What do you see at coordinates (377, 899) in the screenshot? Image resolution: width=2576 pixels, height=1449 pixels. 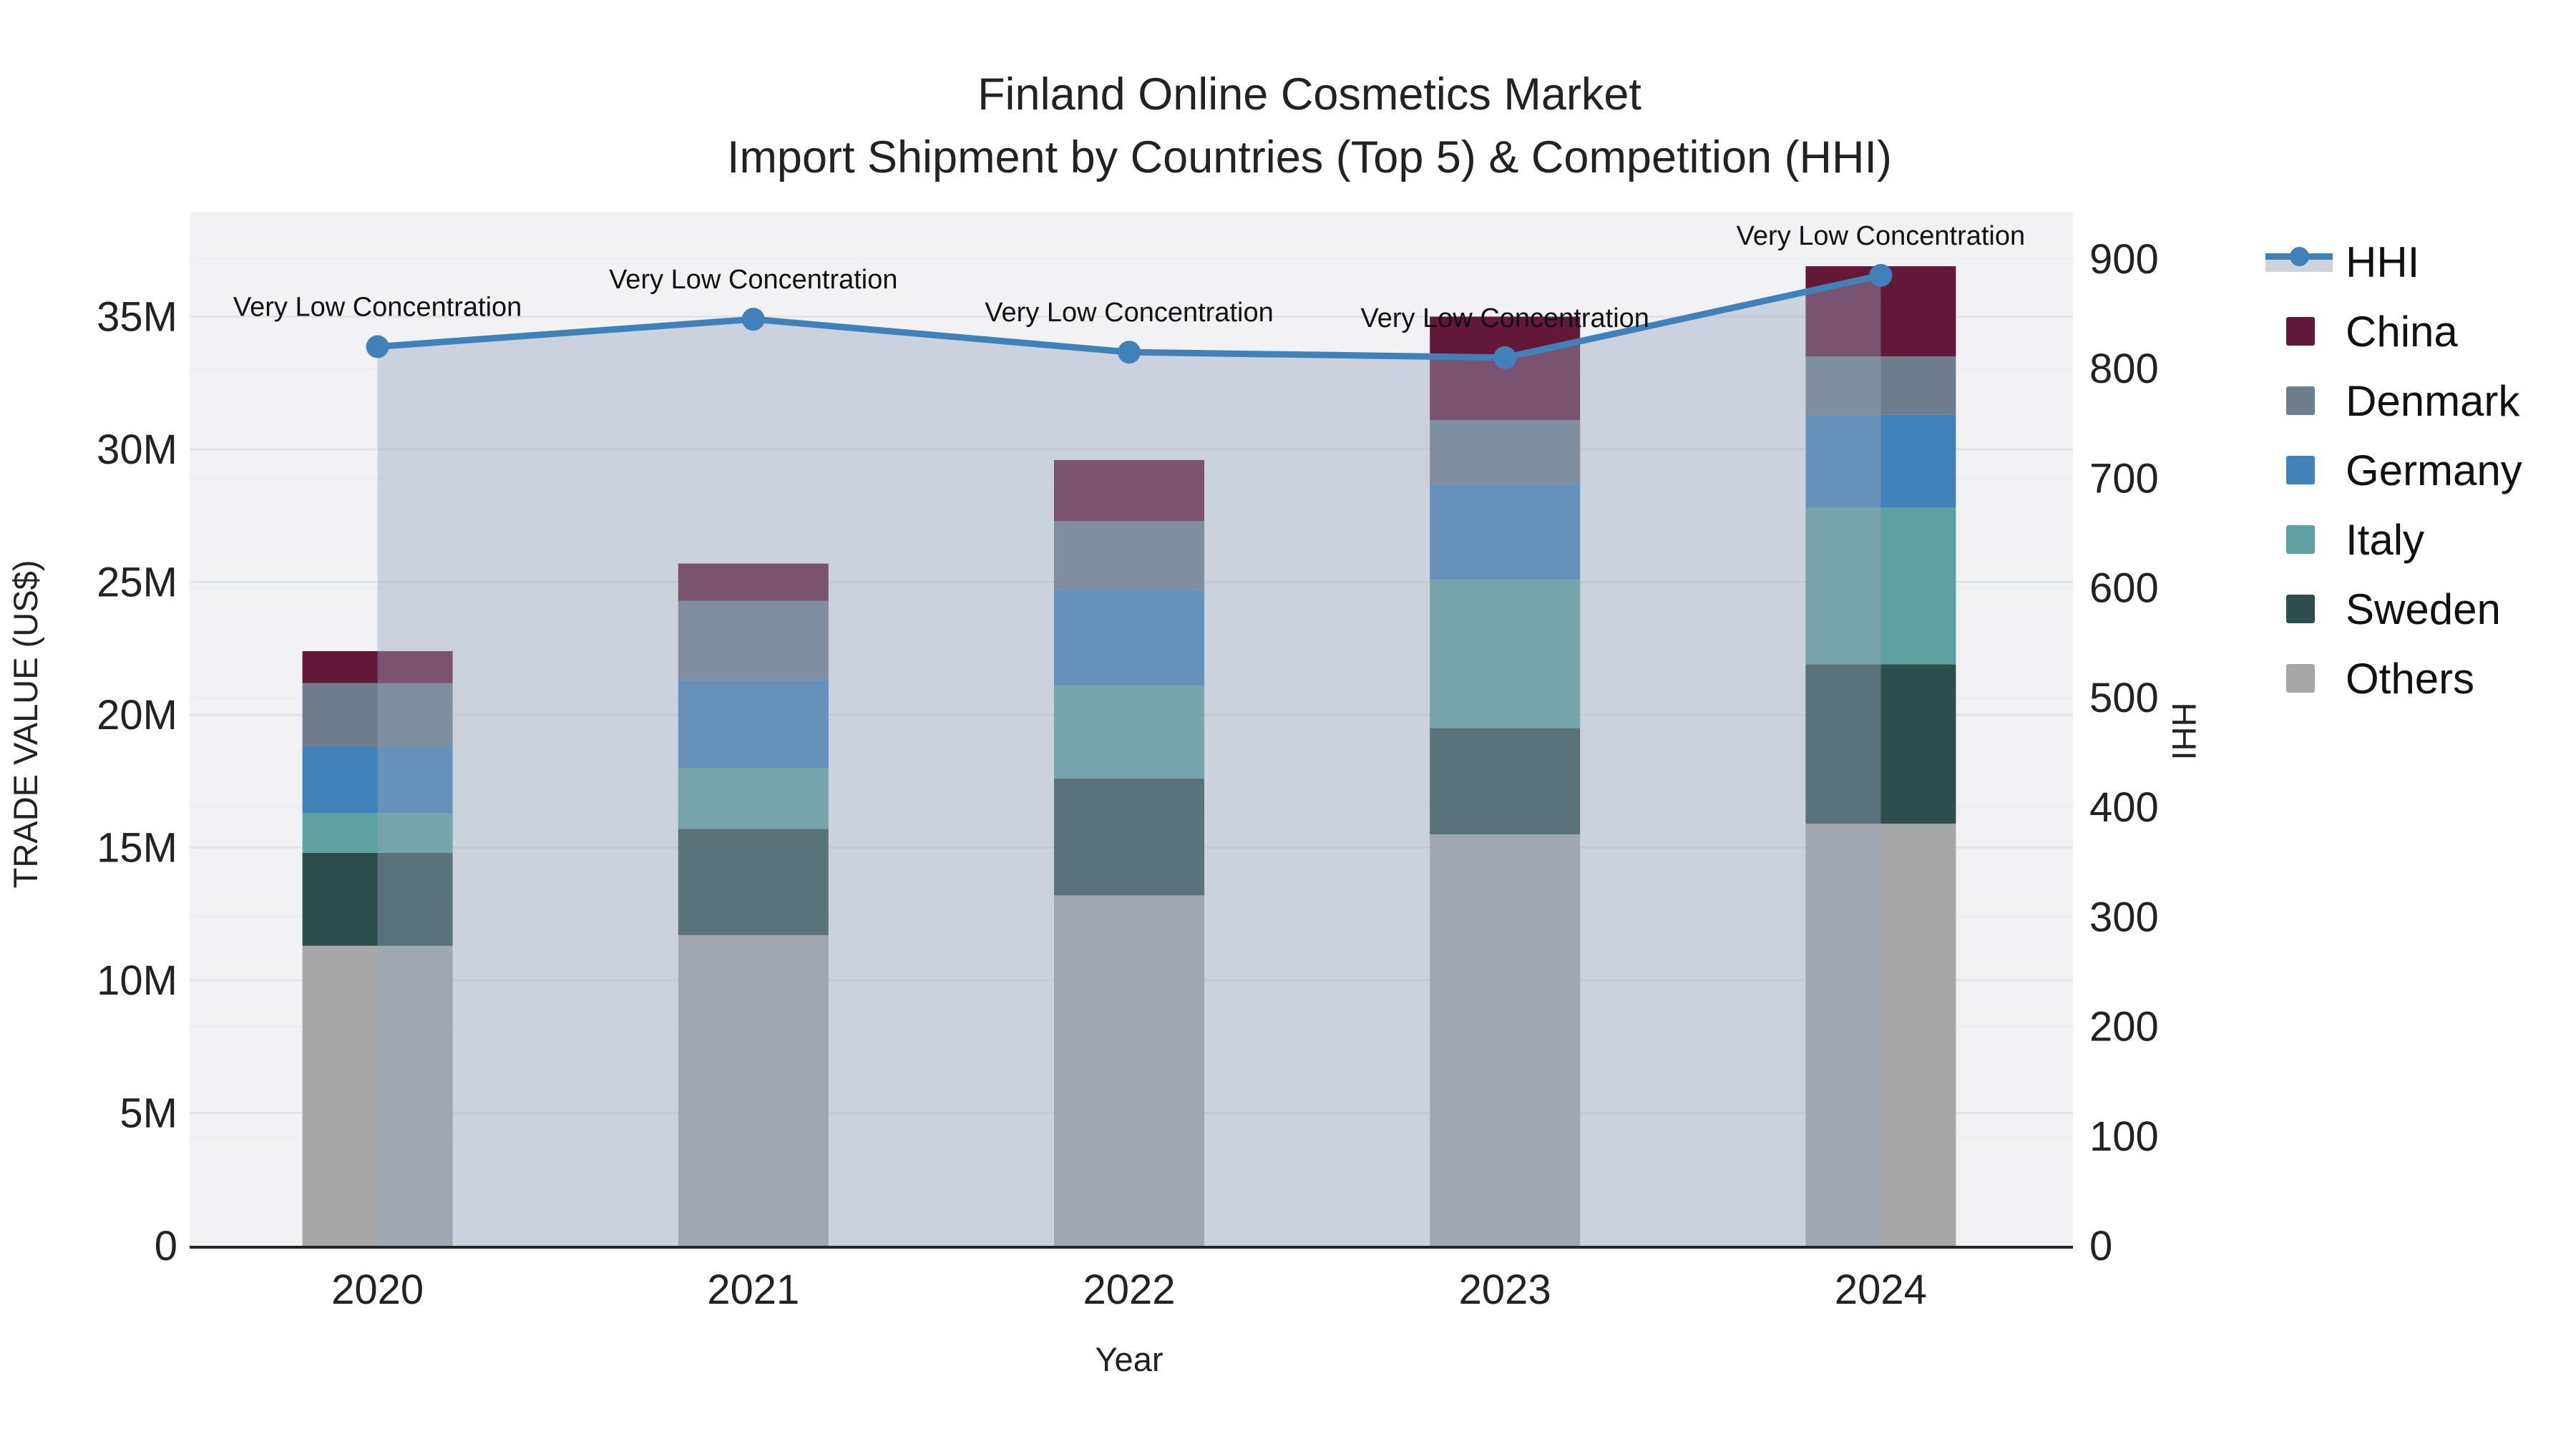 I see `bar-segment-sweden-2020` at bounding box center [377, 899].